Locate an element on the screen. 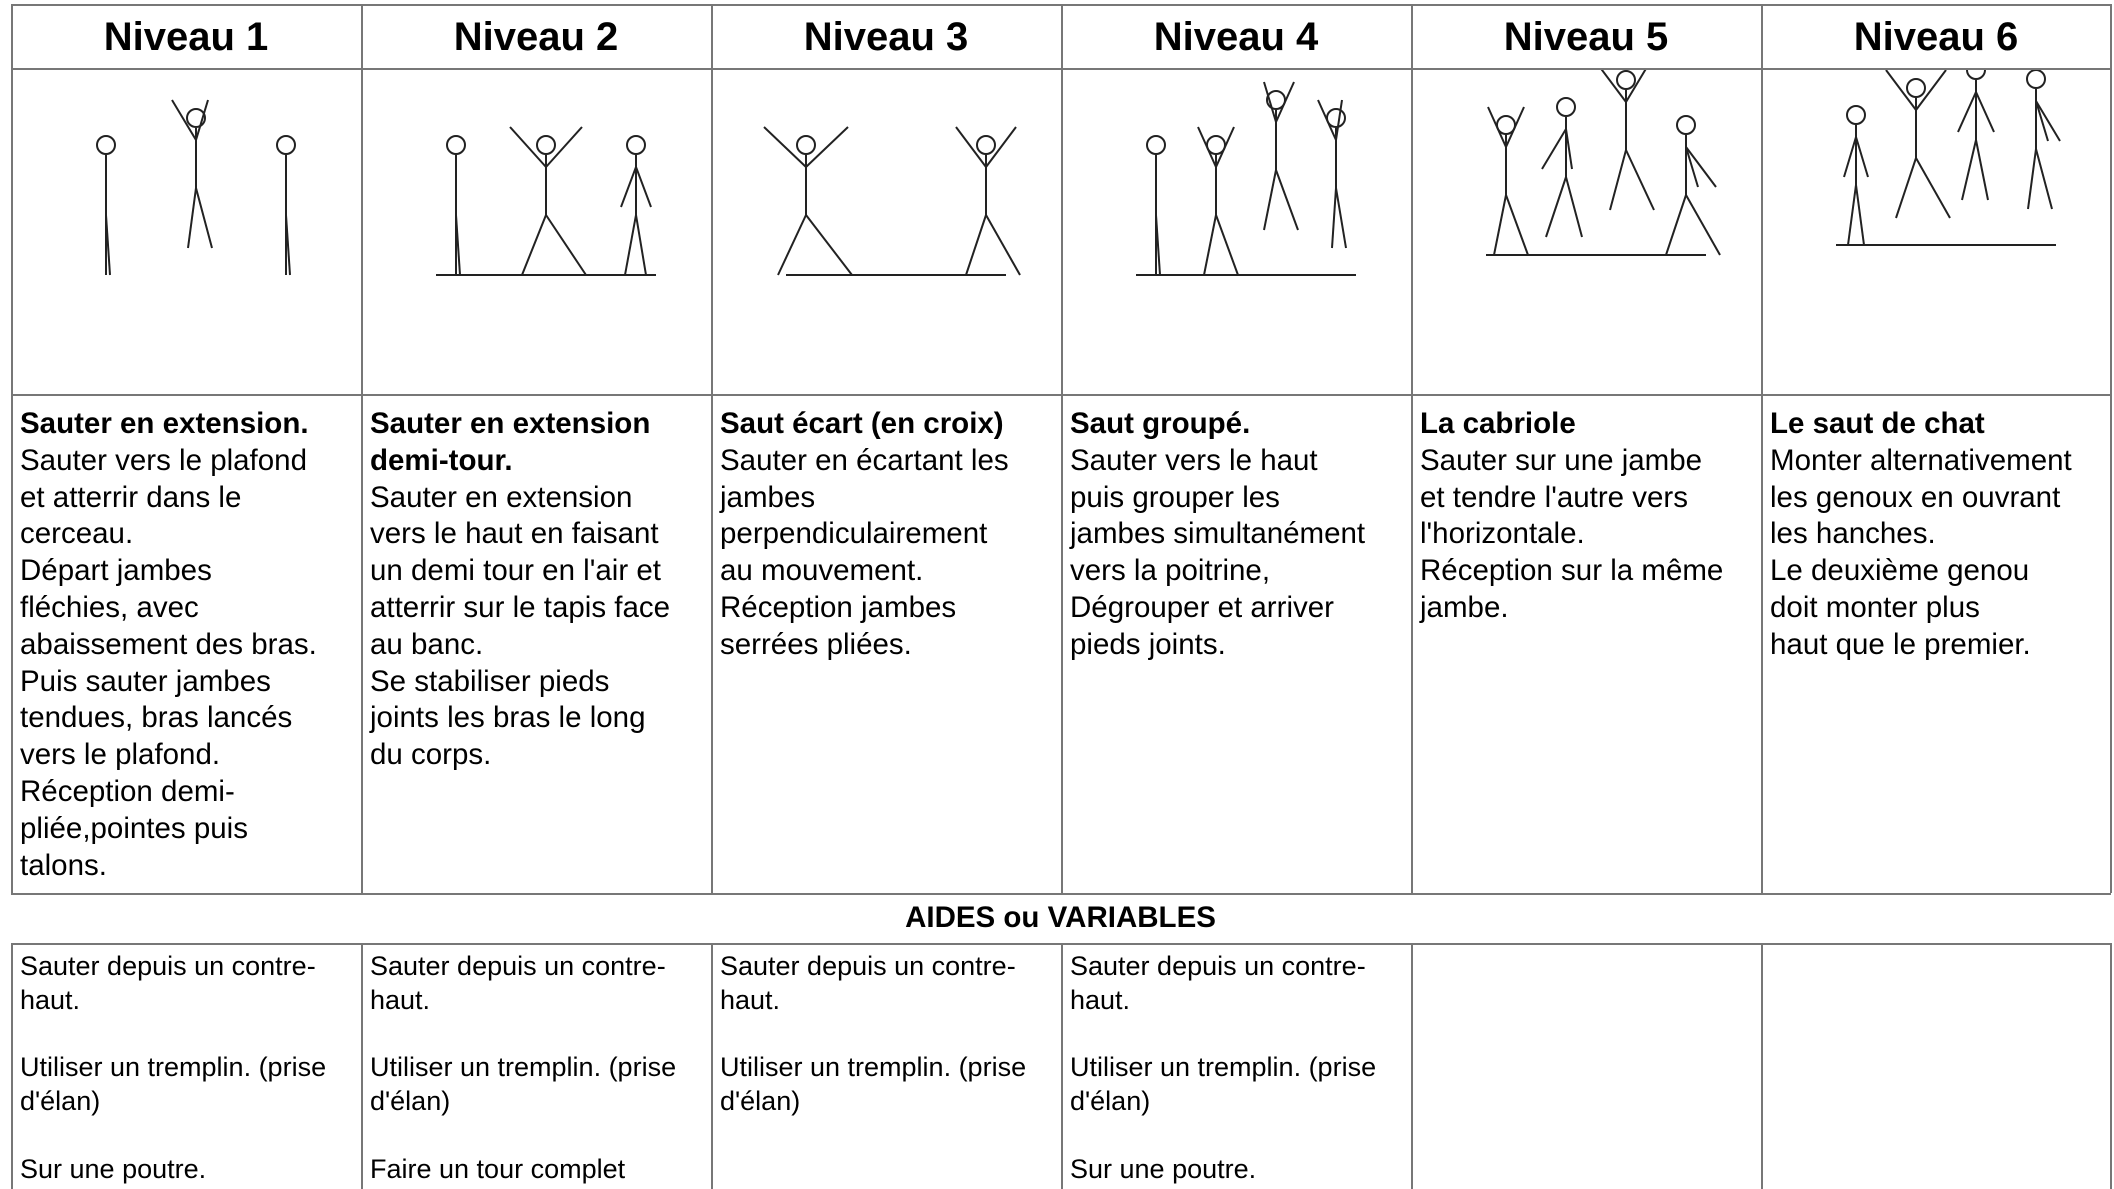 The image size is (2114, 1189). description-line: Sauter vers le plafond is located at coordinates (163, 460).